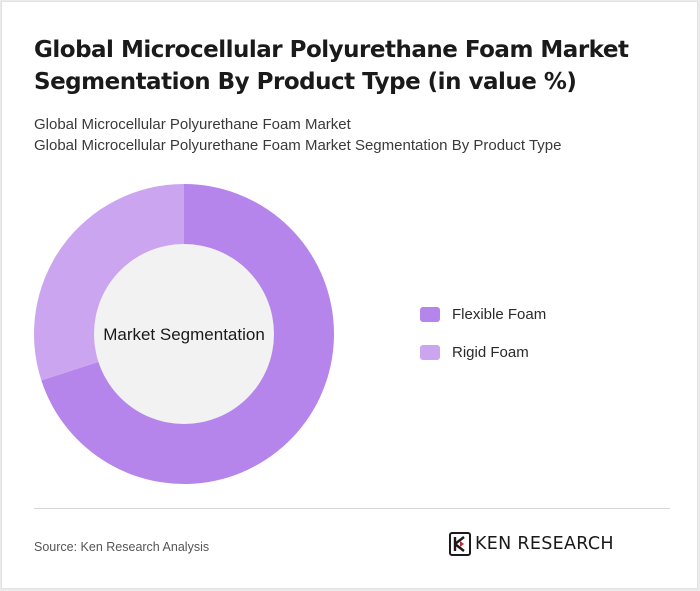 This screenshot has height=591, width=700. I want to click on legend-item-flexible-foam: Flexible Foam, so click(483, 314).